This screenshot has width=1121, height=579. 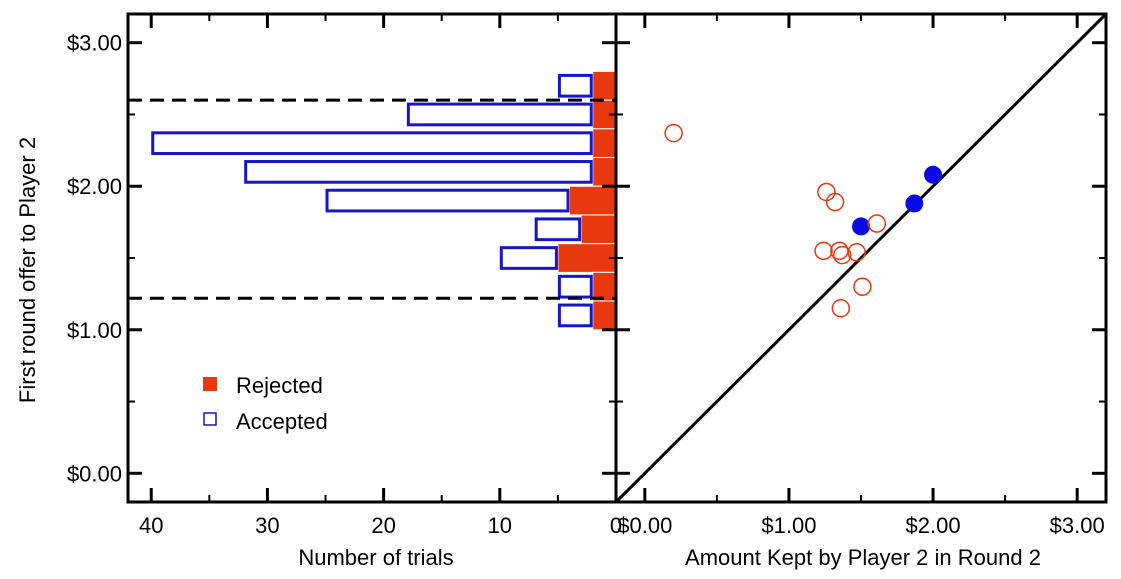 I want to click on scatter-x-axis-title: Amount Kept by Player 2 in Round 2, so click(x=863, y=557).